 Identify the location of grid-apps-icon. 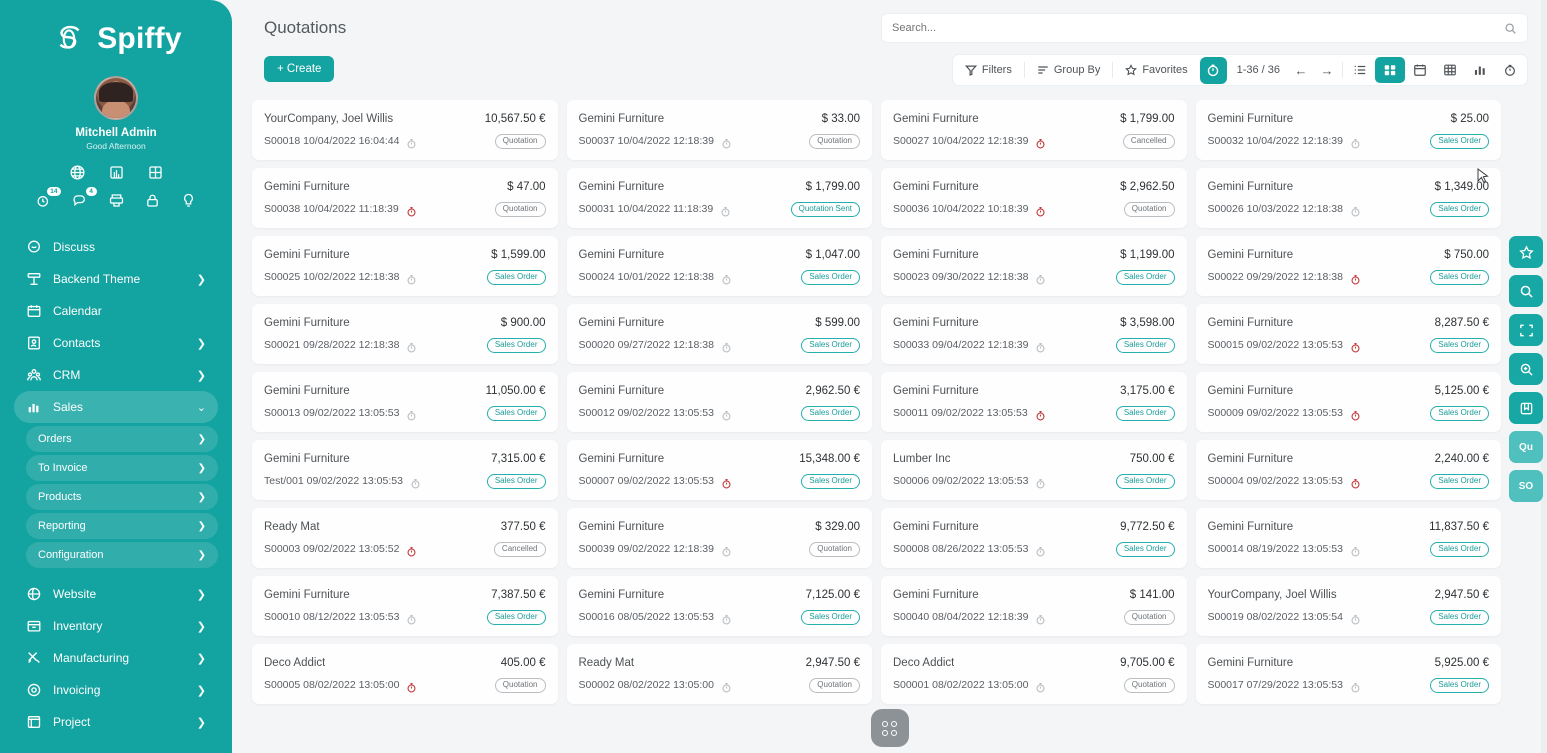
(155, 172).